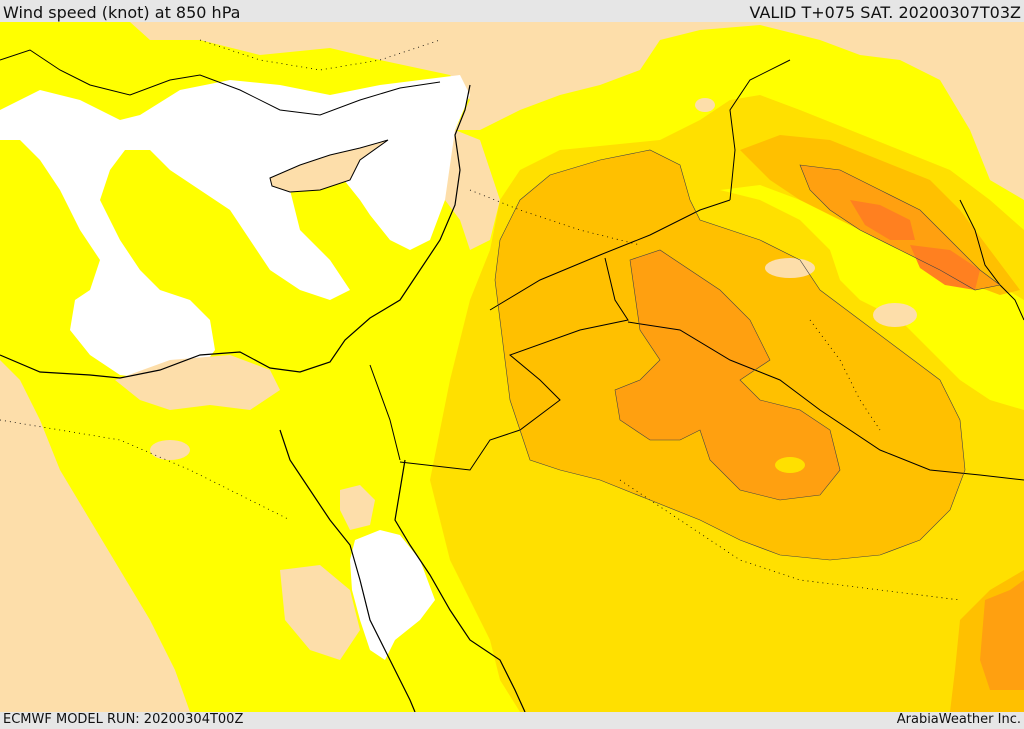 This screenshot has width=1024, height=729. I want to click on calm-sea-red-sea, so click(392, 595).